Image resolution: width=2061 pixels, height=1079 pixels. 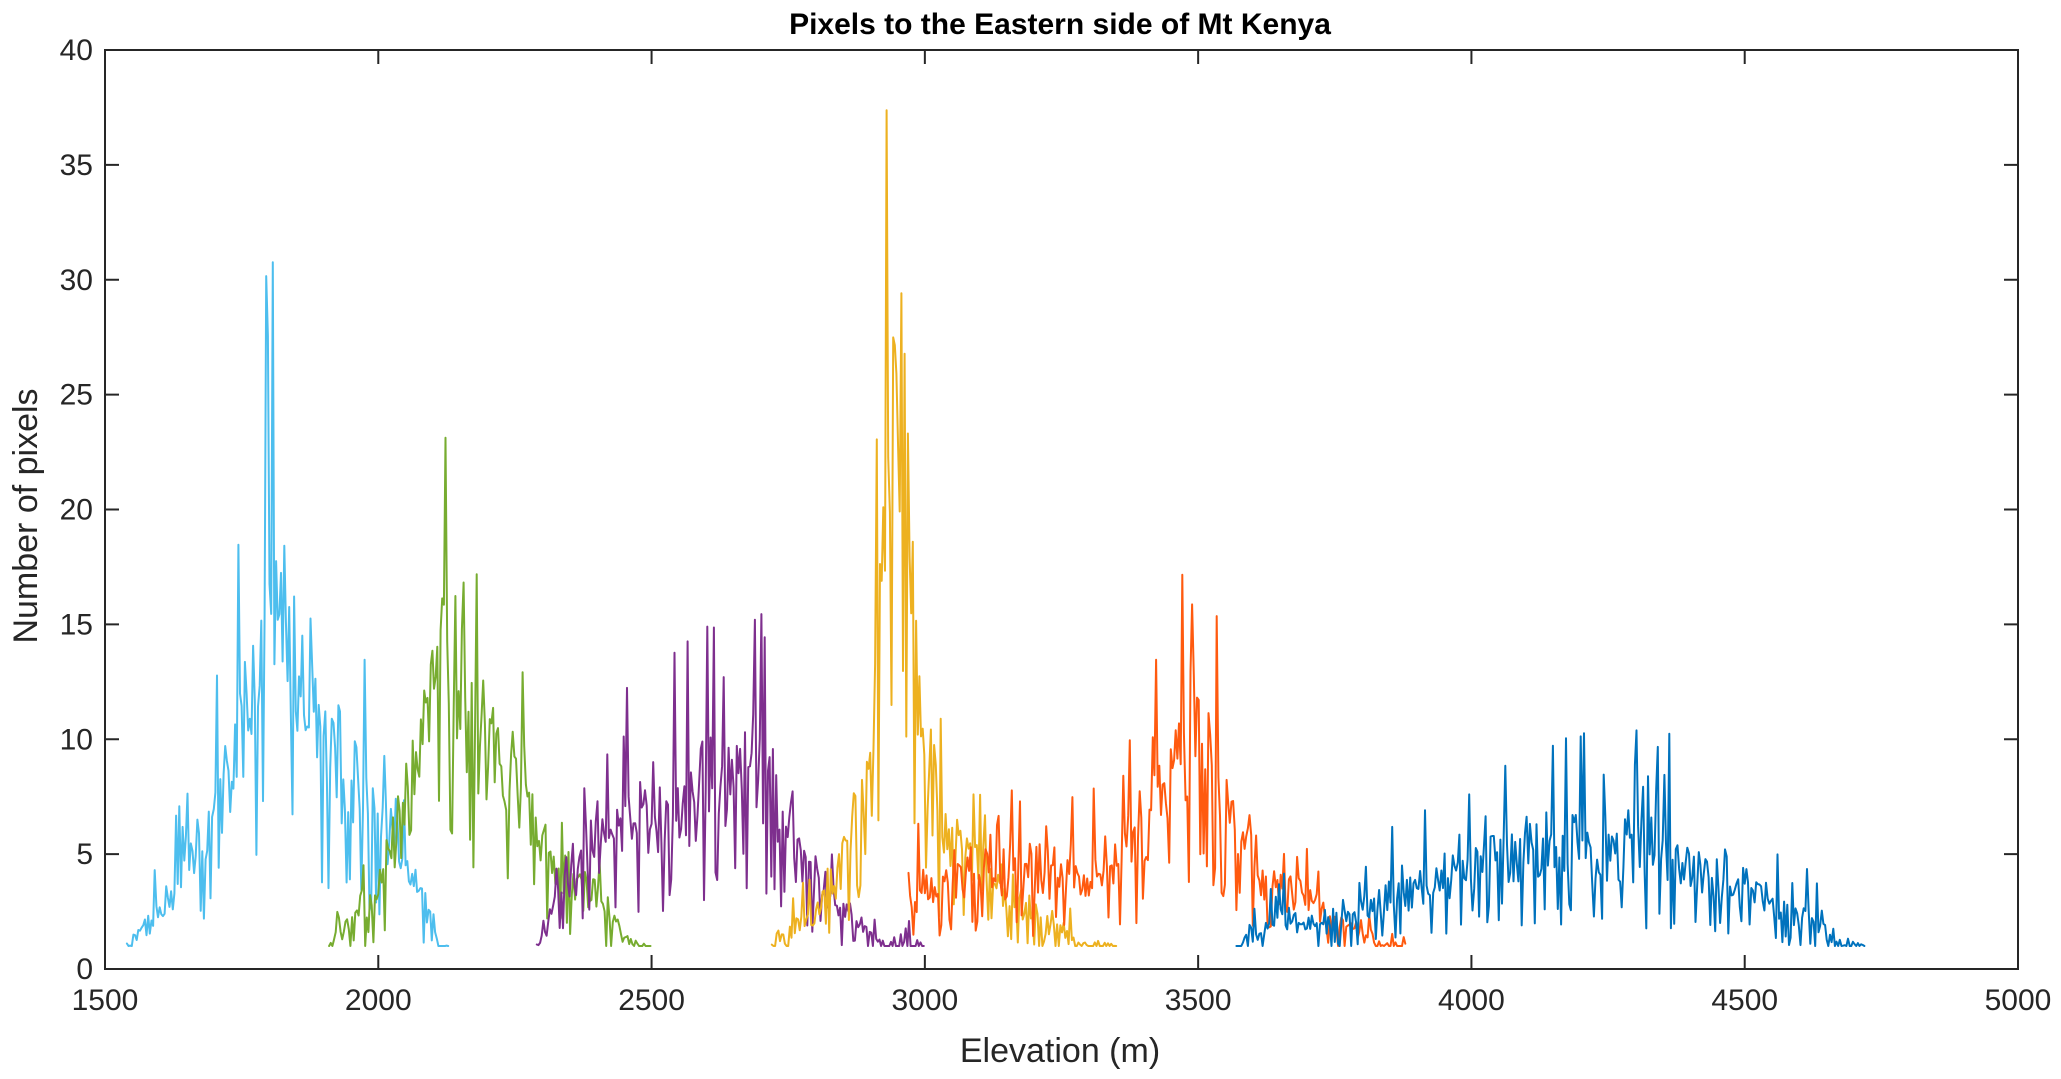 I want to click on y-tick-label: 10, so click(x=76, y=739).